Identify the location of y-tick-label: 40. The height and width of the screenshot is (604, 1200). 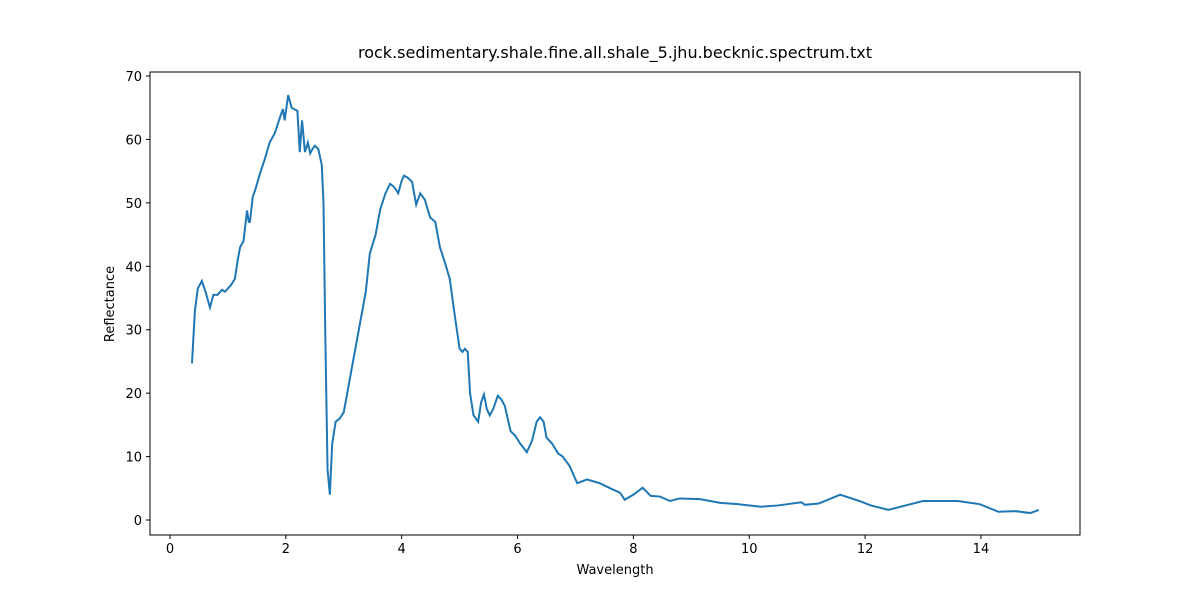
(133, 267).